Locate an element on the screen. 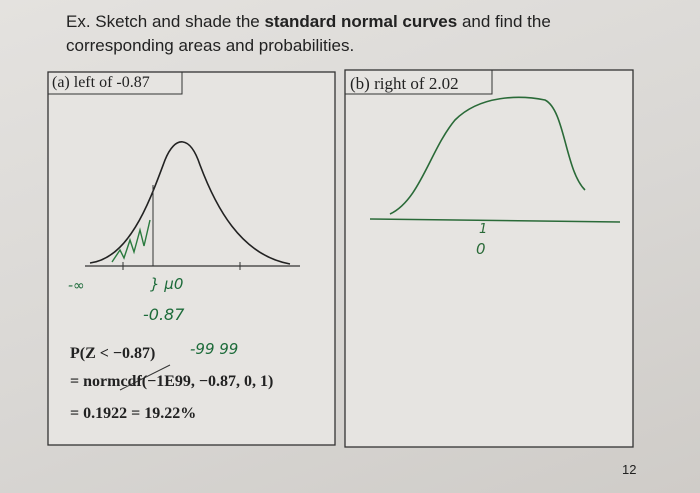 The width and height of the screenshot is (700, 493). handwritten-note: 0 is located at coordinates (481, 249).